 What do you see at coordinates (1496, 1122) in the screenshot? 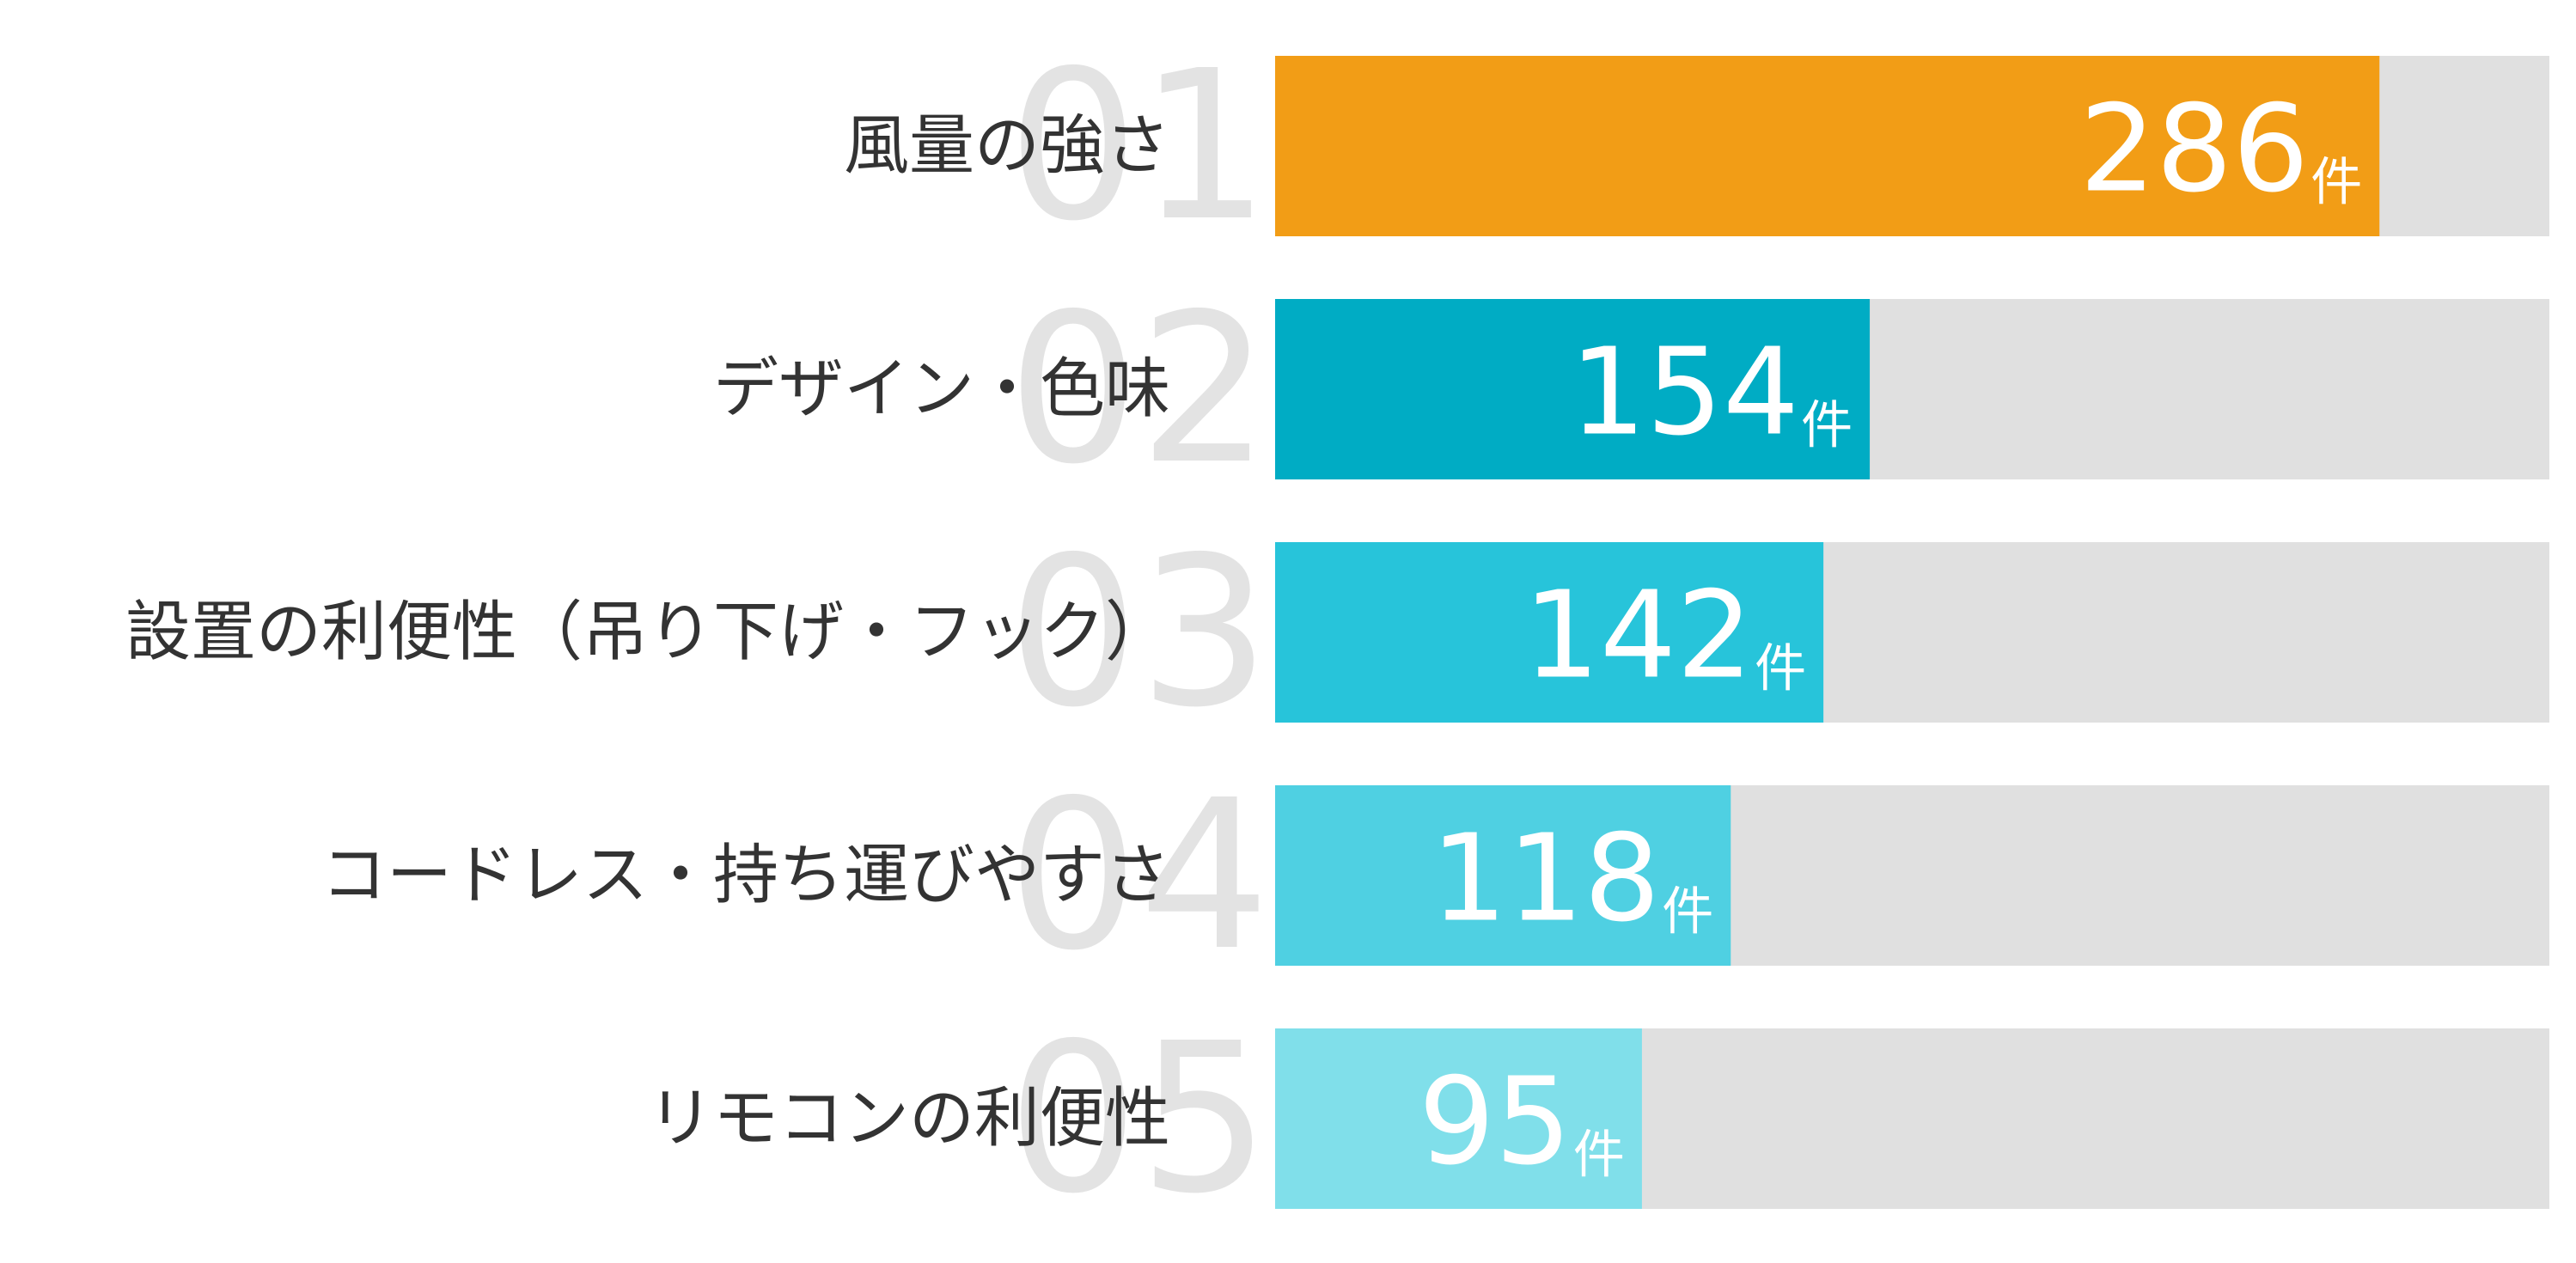
I see `value-label: 95` at bounding box center [1496, 1122].